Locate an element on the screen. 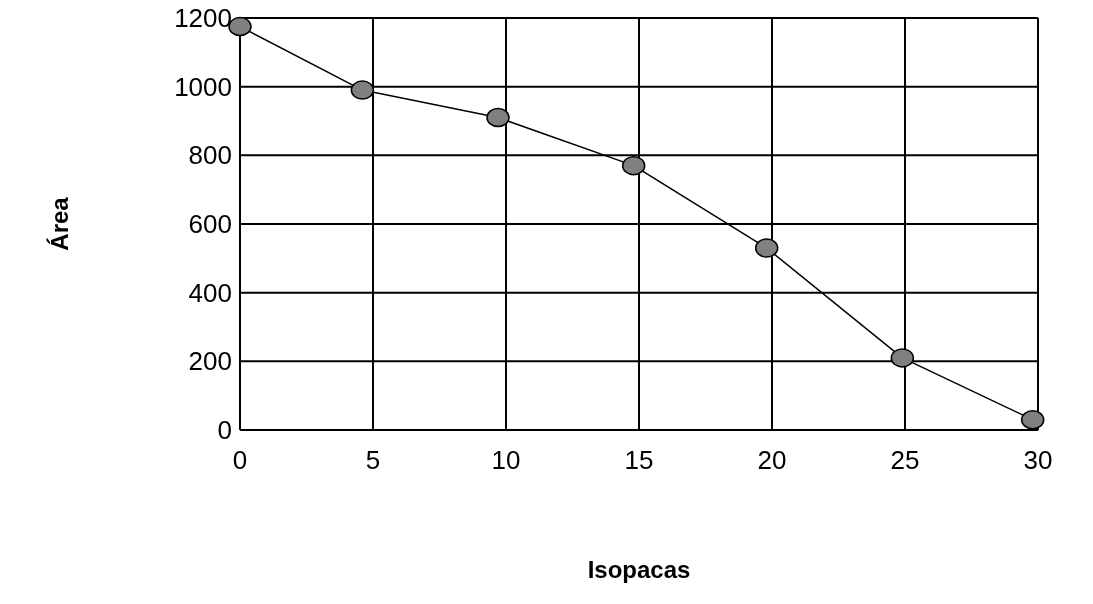 The height and width of the screenshot is (604, 1093). y-axis-title: Área is located at coordinates (59, 223).